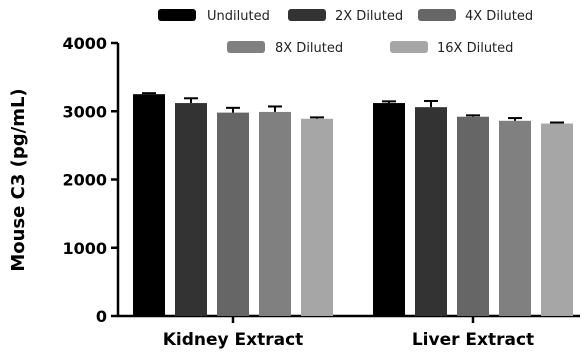 This screenshot has width=587, height=352. I want to click on category-label: Liver Extract, so click(473, 340).